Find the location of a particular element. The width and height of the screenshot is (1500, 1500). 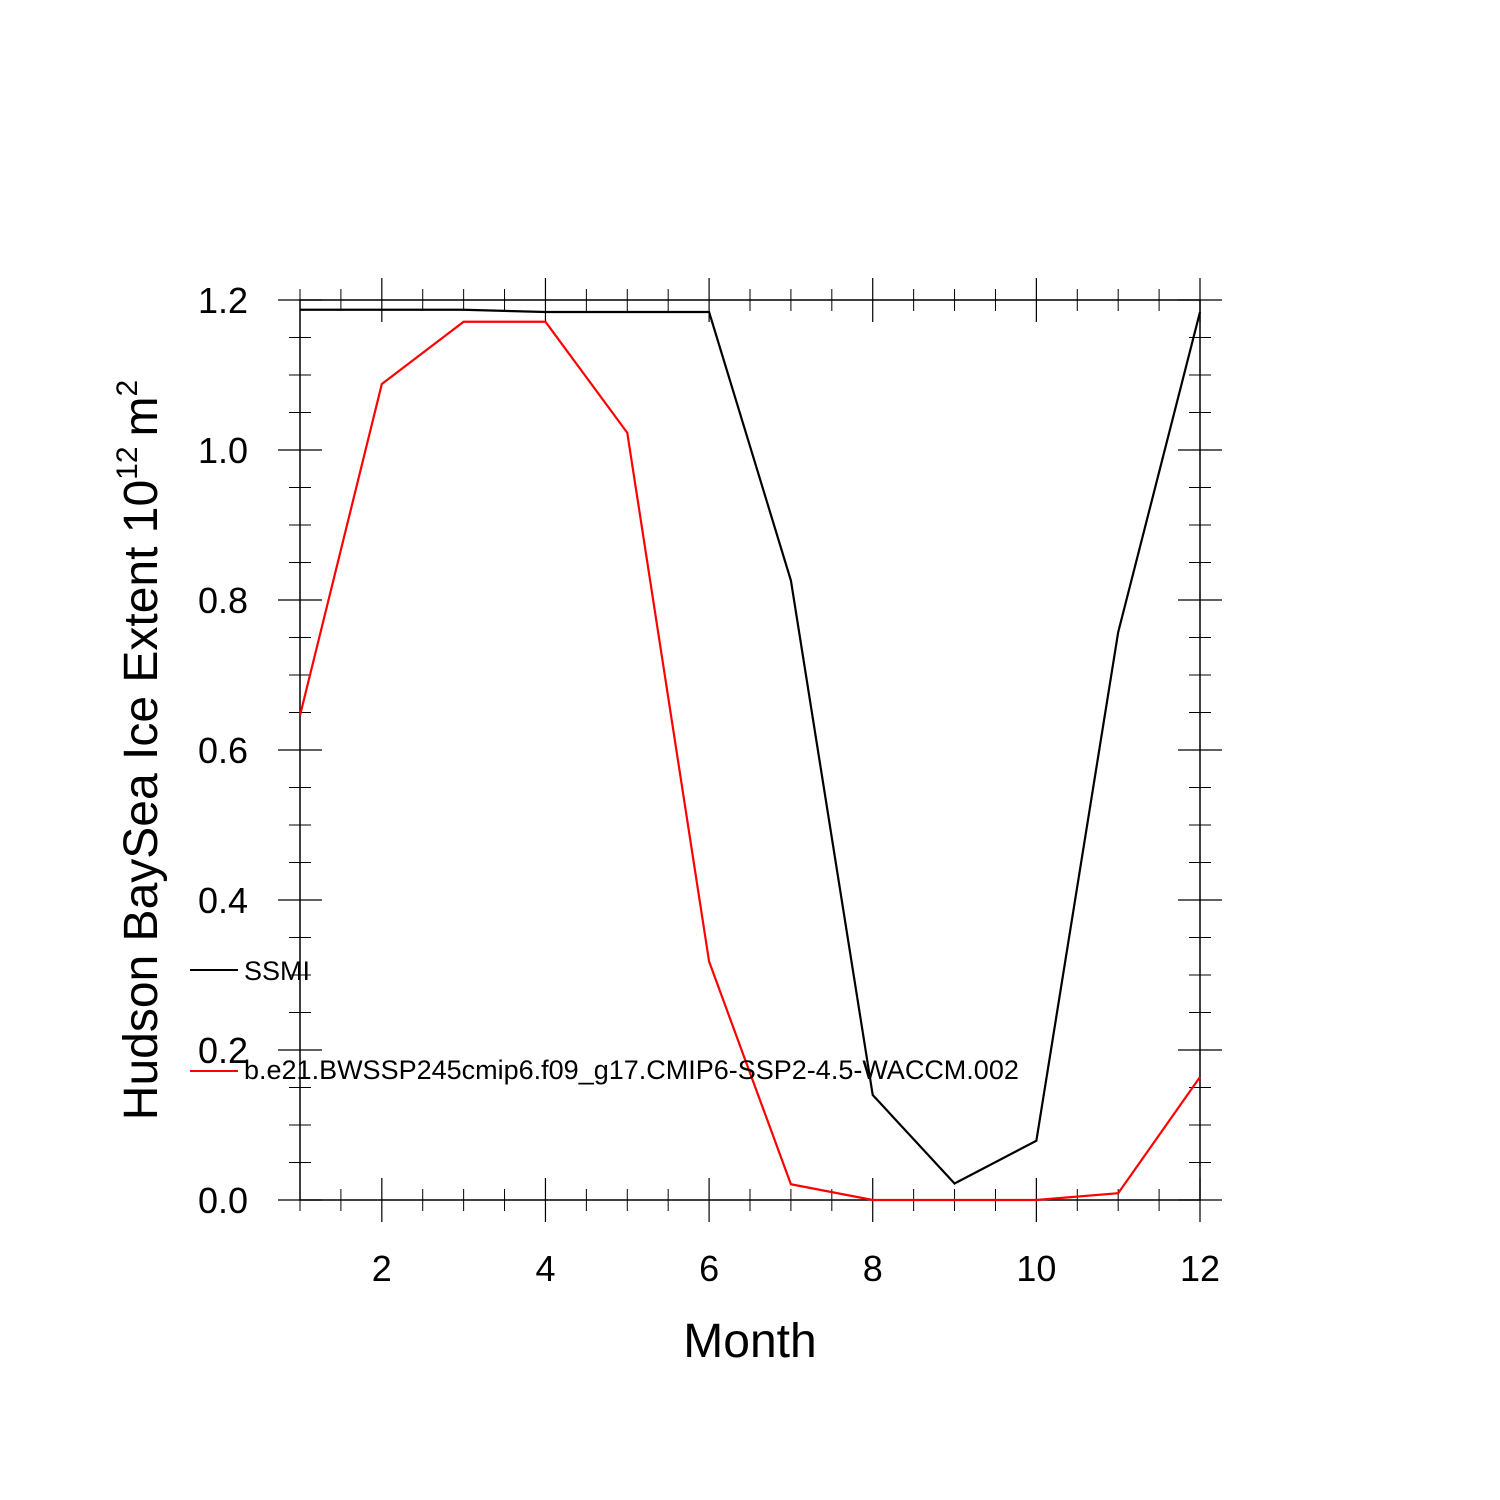

y-axis-title-exponent: 12 is located at coordinates (127, 462).